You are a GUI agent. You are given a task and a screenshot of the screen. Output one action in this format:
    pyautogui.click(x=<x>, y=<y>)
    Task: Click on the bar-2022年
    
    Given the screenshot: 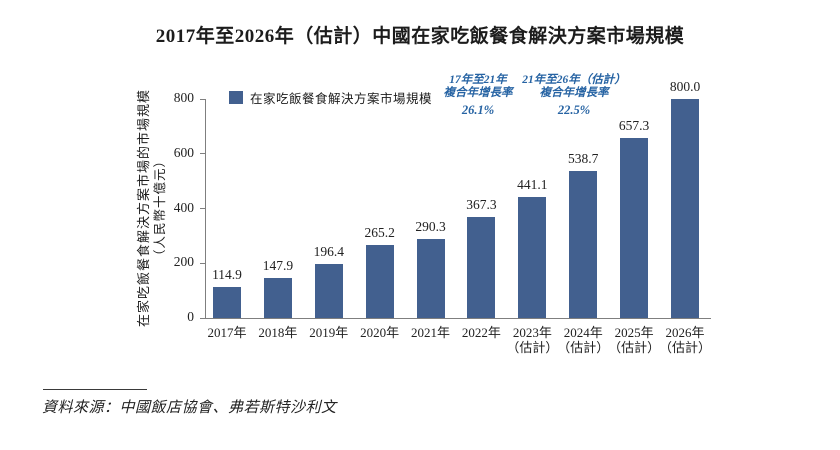 What is the action you would take?
    pyautogui.click(x=481, y=267)
    